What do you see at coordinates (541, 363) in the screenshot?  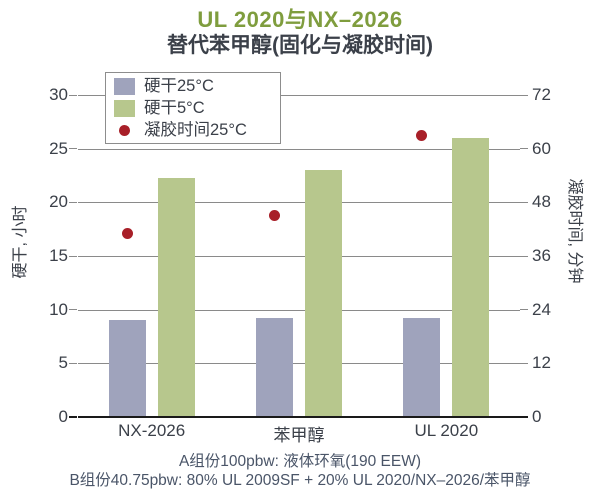 I see `right-axis-tick-label: 12` at bounding box center [541, 363].